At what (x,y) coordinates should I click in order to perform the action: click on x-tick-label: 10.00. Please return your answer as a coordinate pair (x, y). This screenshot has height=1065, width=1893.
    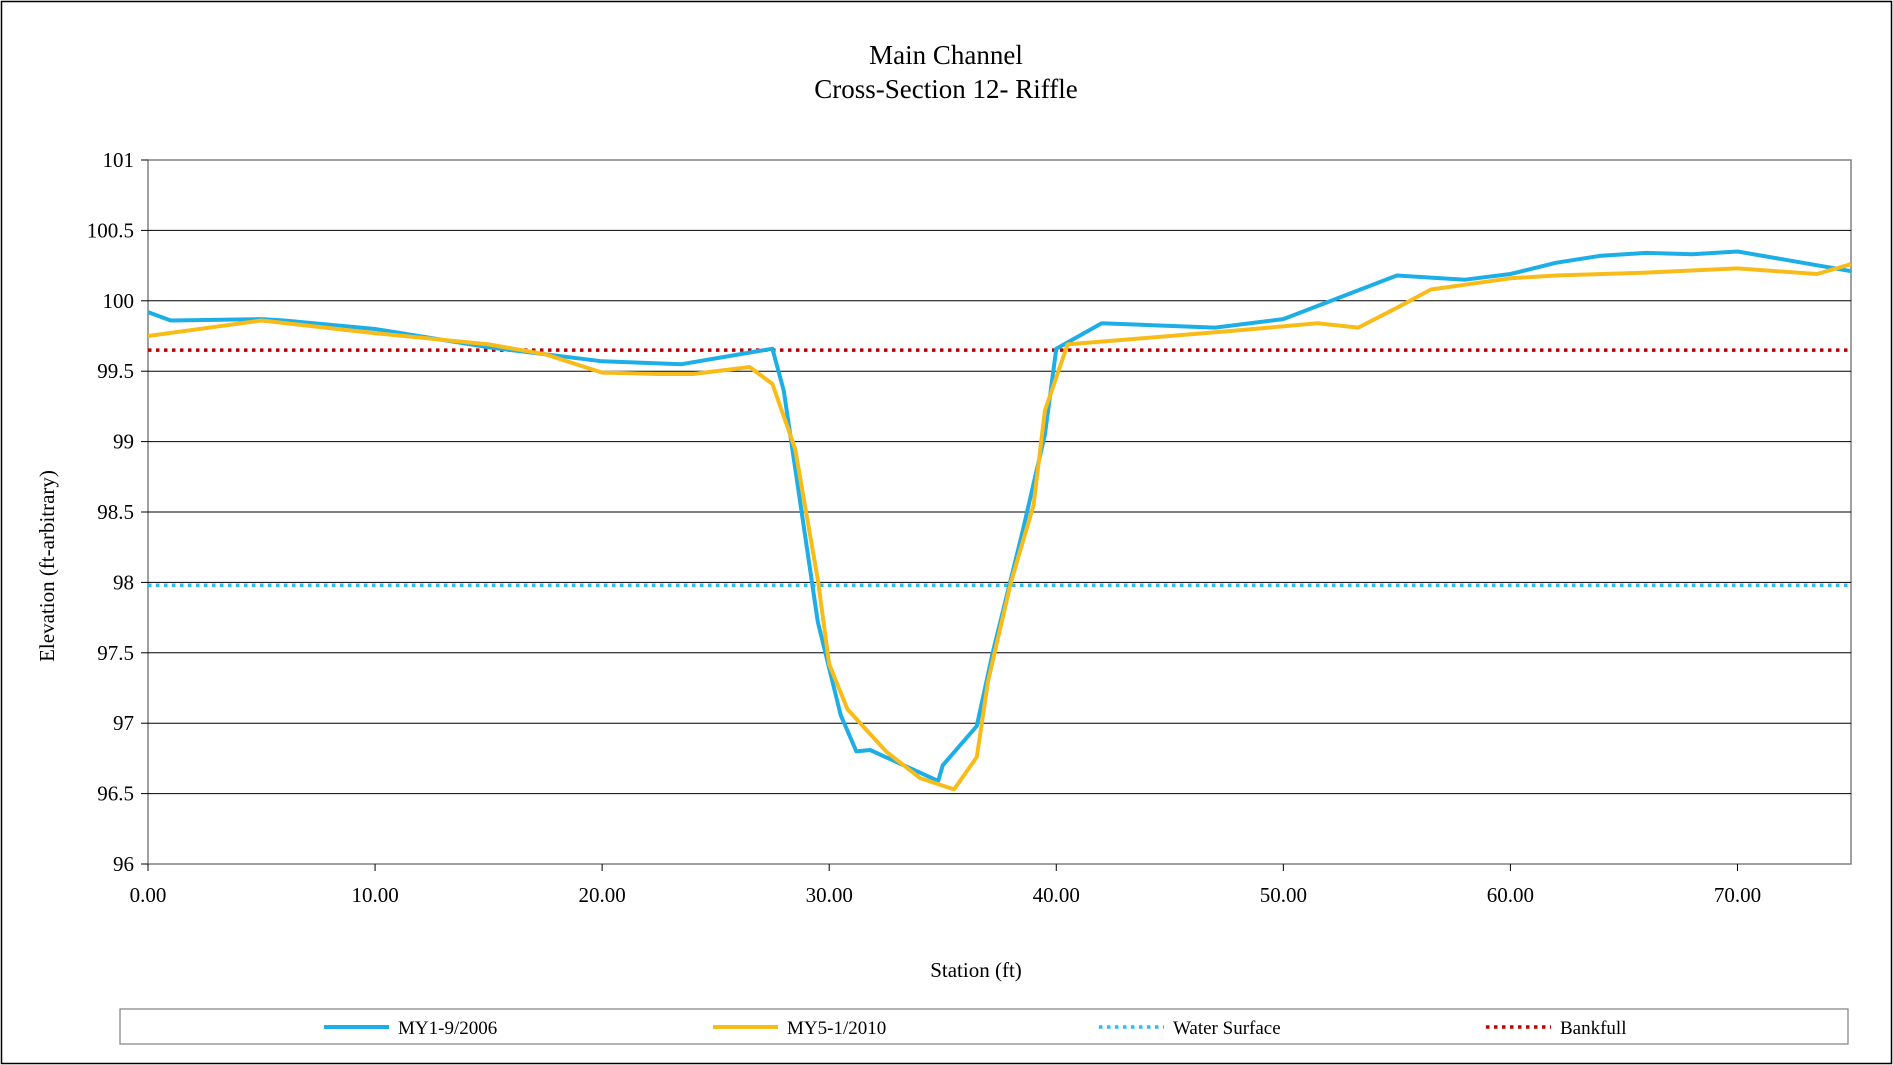
    Looking at the image, I should click on (374, 895).